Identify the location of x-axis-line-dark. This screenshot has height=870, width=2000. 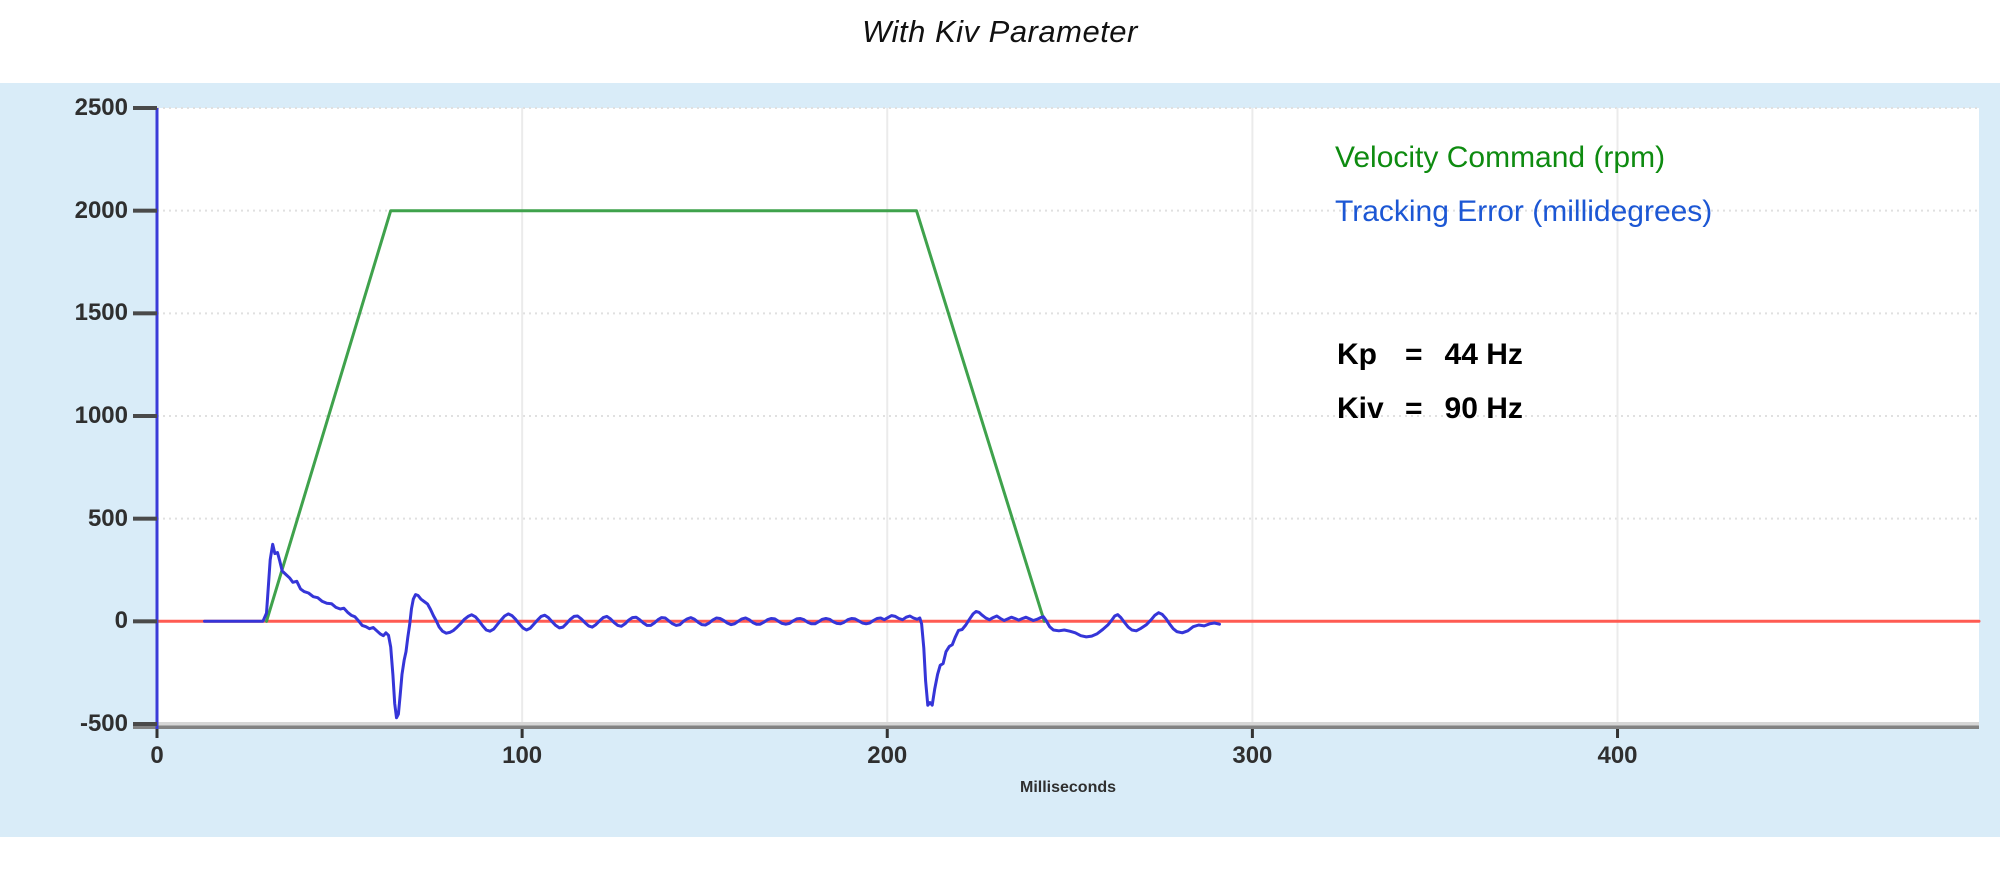
(1056, 727).